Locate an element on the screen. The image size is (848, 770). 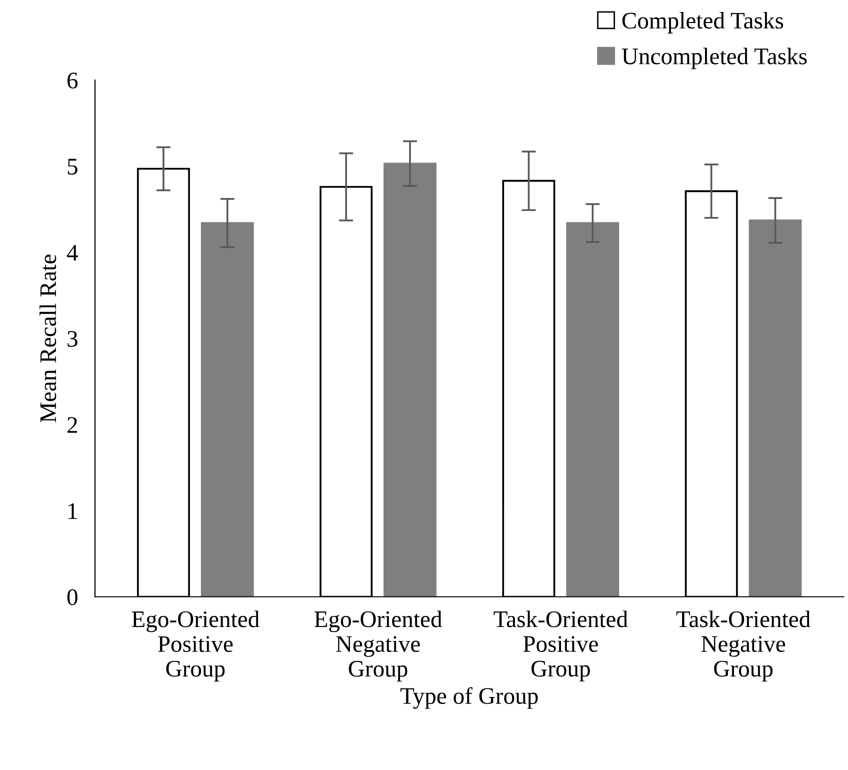
x-tick-label: Task-Oriented Positive Group is located at coordinates (561, 646).